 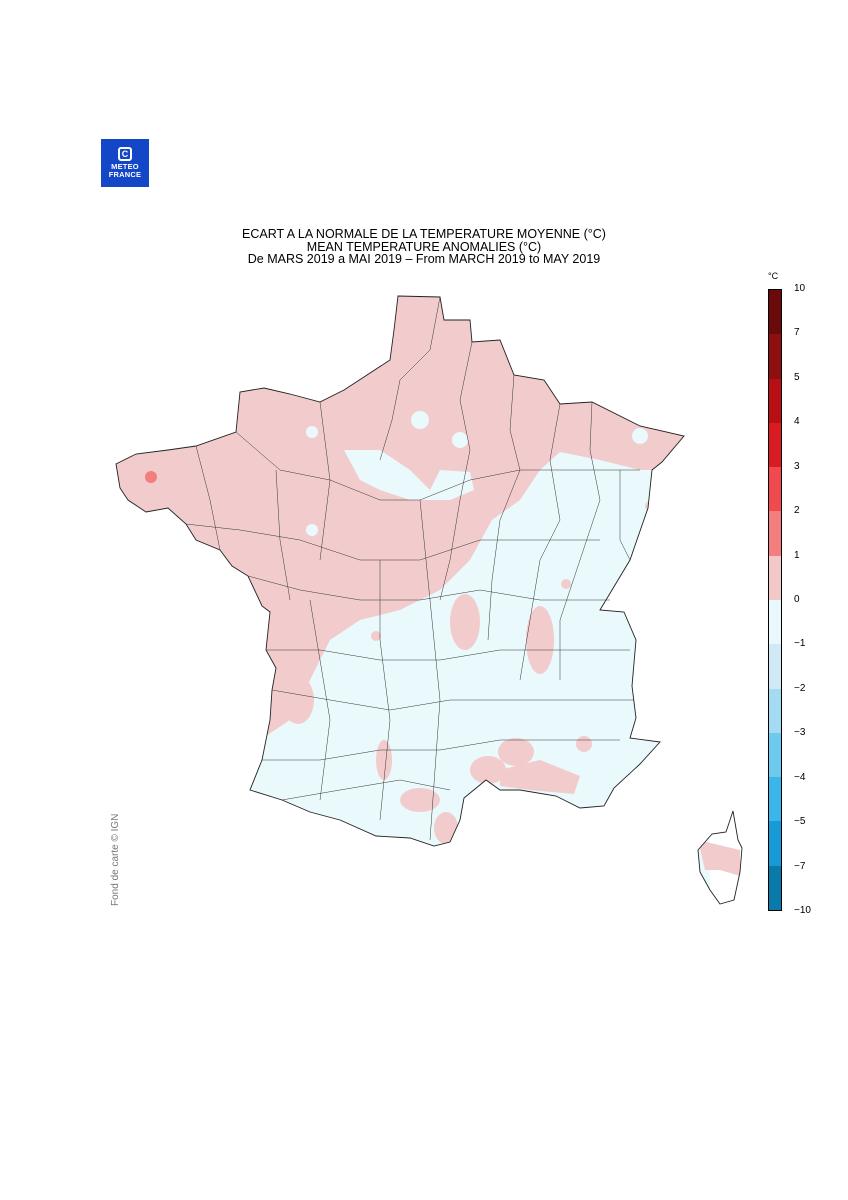 What do you see at coordinates (773, 276) in the screenshot?
I see `legend-unit: °C` at bounding box center [773, 276].